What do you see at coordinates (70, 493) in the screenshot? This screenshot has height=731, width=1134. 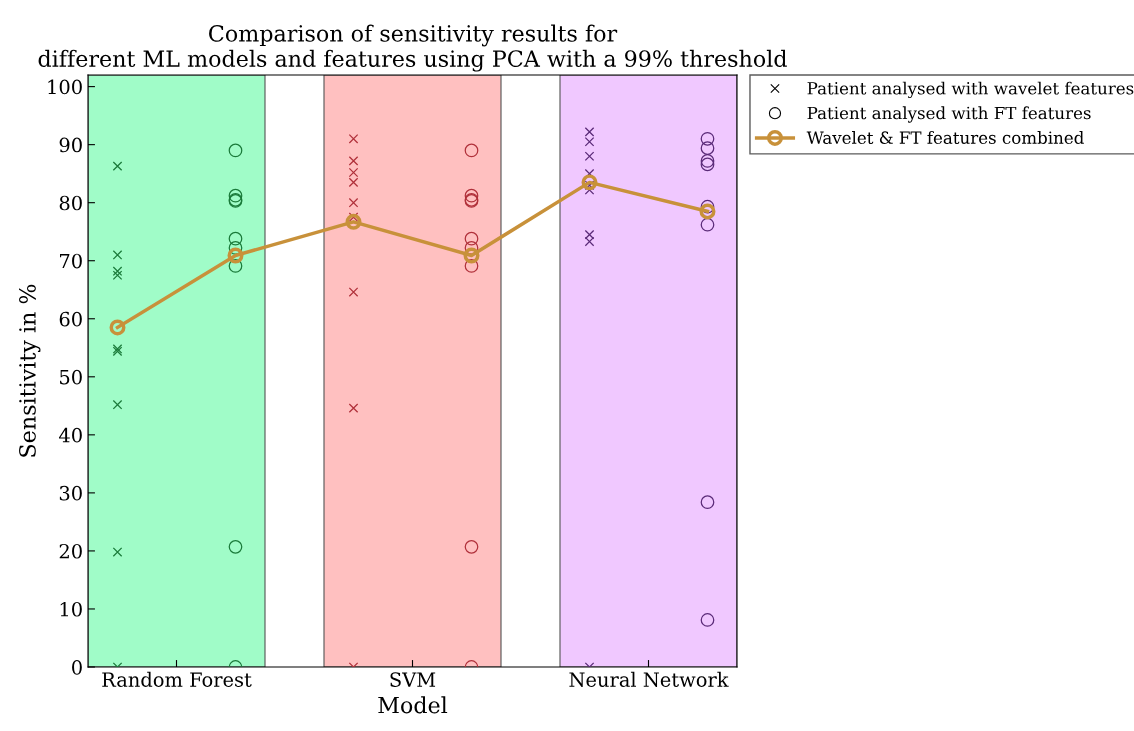 I see `y-tick-label: 30` at bounding box center [70, 493].